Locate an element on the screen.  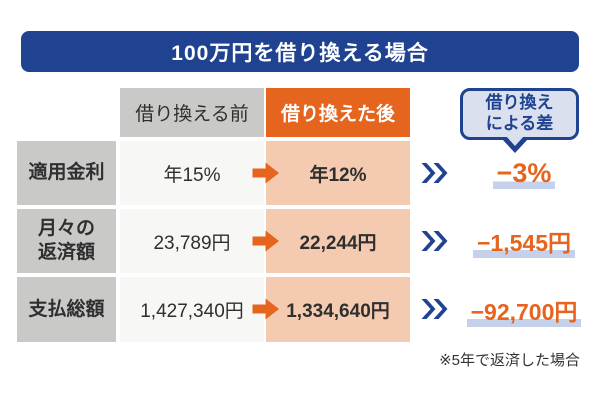
row-label-interest-rate: 適用金利 is located at coordinates (66, 173).